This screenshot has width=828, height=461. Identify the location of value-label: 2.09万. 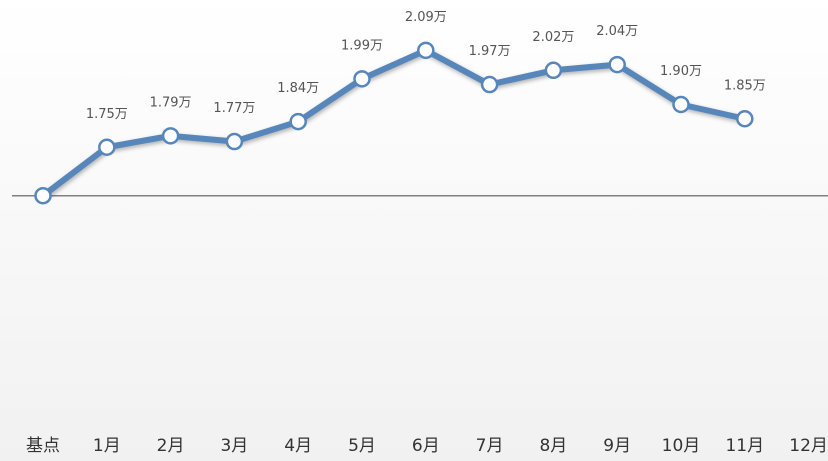
(426, 17).